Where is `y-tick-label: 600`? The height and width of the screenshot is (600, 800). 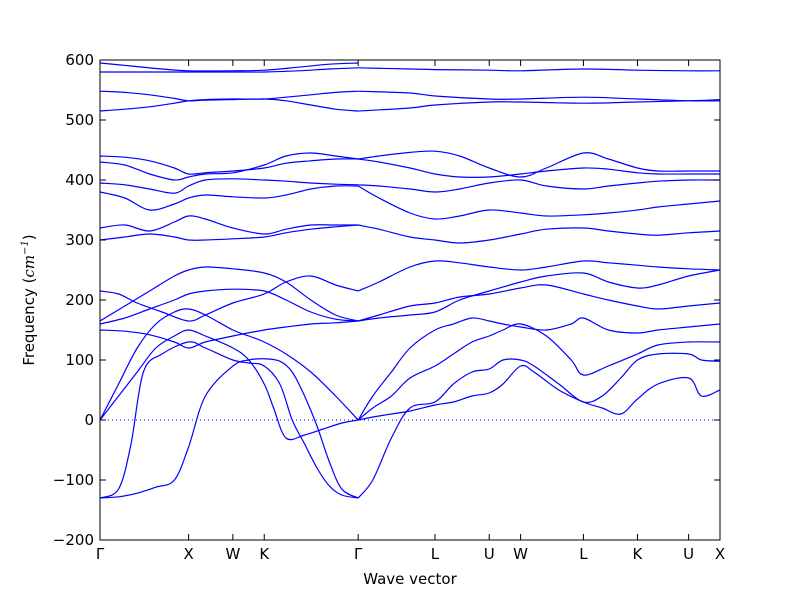
y-tick-label: 600 is located at coordinates (79, 60).